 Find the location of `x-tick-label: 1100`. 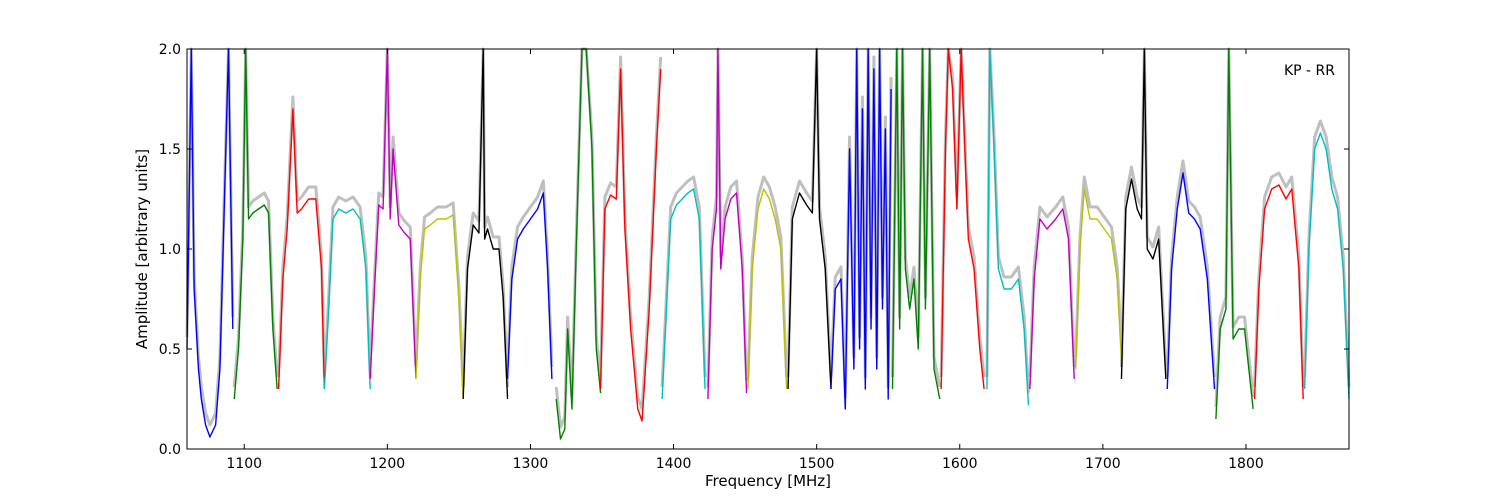

x-tick-label: 1100 is located at coordinates (244, 464).